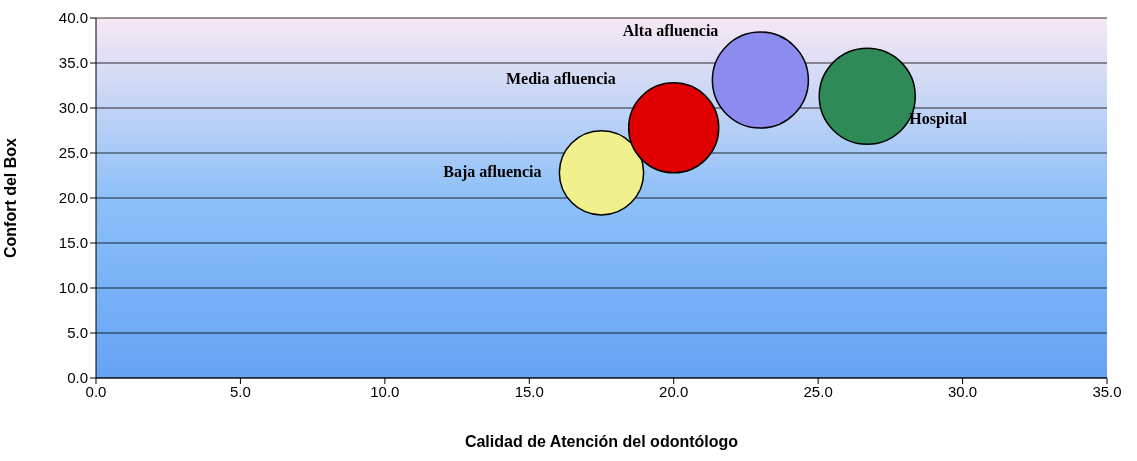 The width and height of the screenshot is (1137, 461). Describe the element at coordinates (77, 333) in the screenshot. I see `y-tick-label: 5.0` at that location.